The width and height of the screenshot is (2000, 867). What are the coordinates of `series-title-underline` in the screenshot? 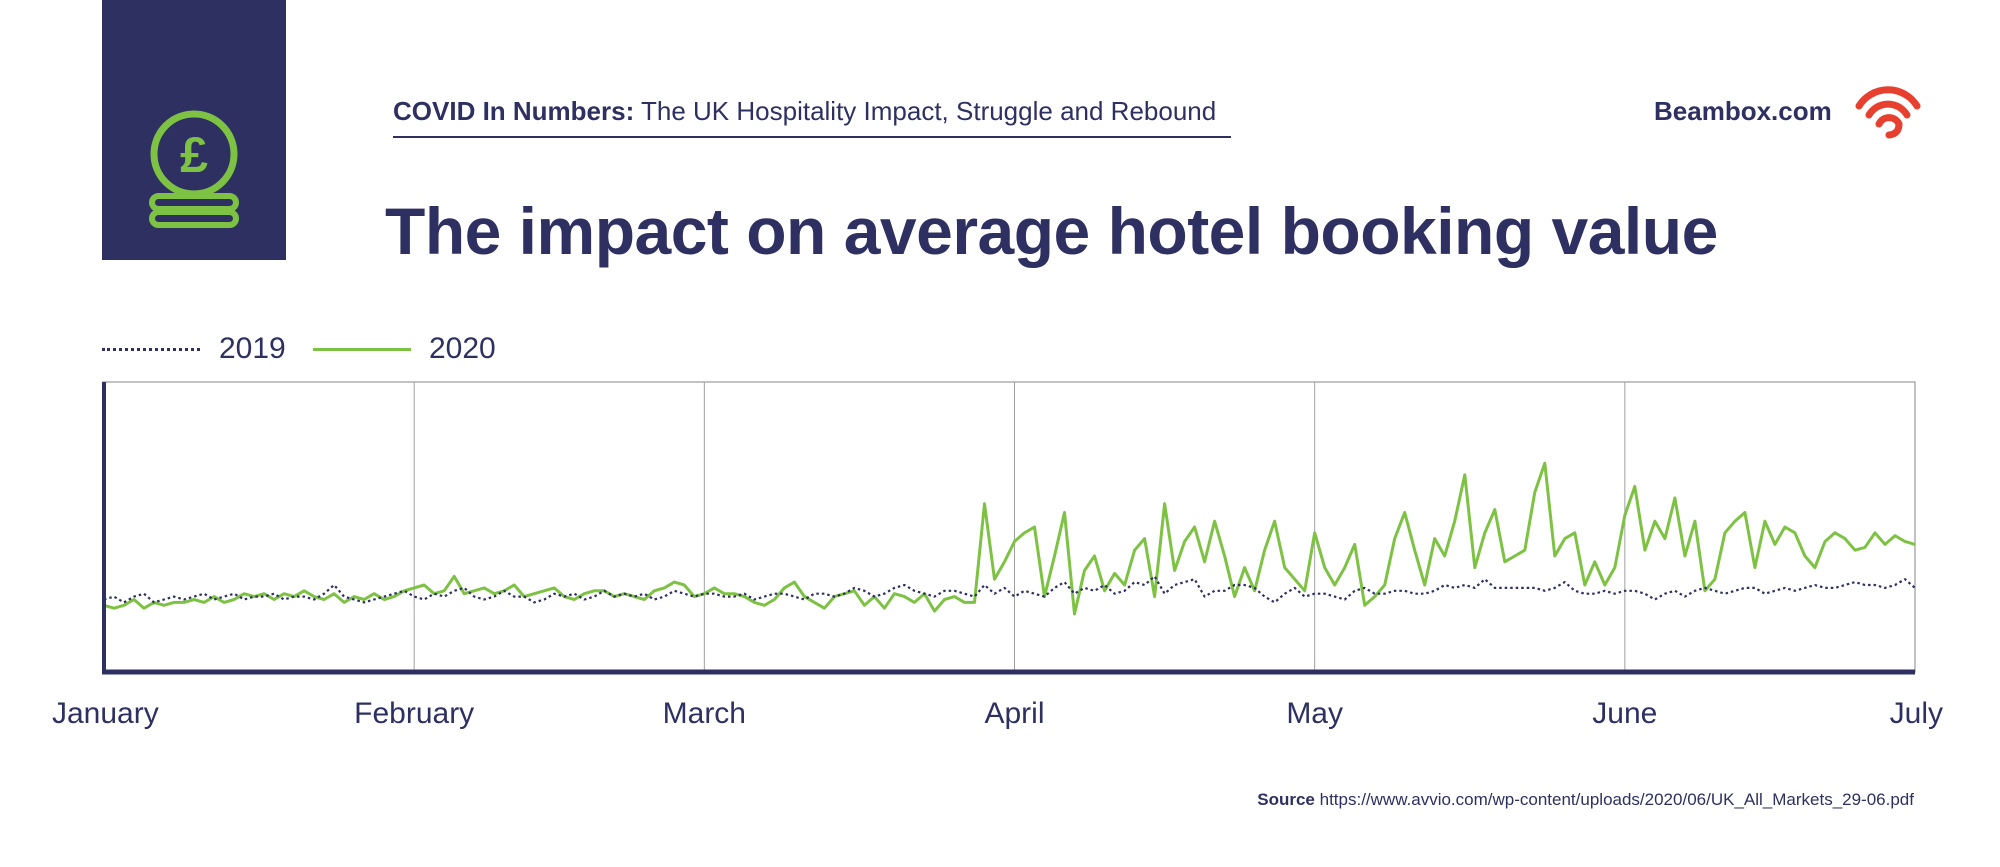 It's located at (812, 137).